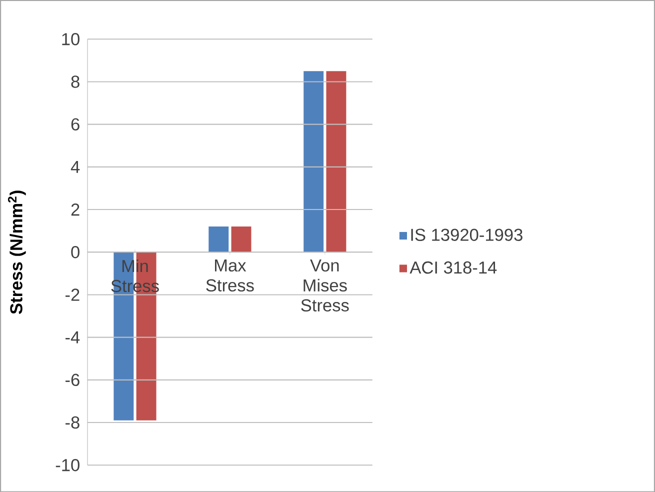 The height and width of the screenshot is (492, 655). What do you see at coordinates (73, 294) in the screenshot?
I see `y-tick-label: -2` at bounding box center [73, 294].